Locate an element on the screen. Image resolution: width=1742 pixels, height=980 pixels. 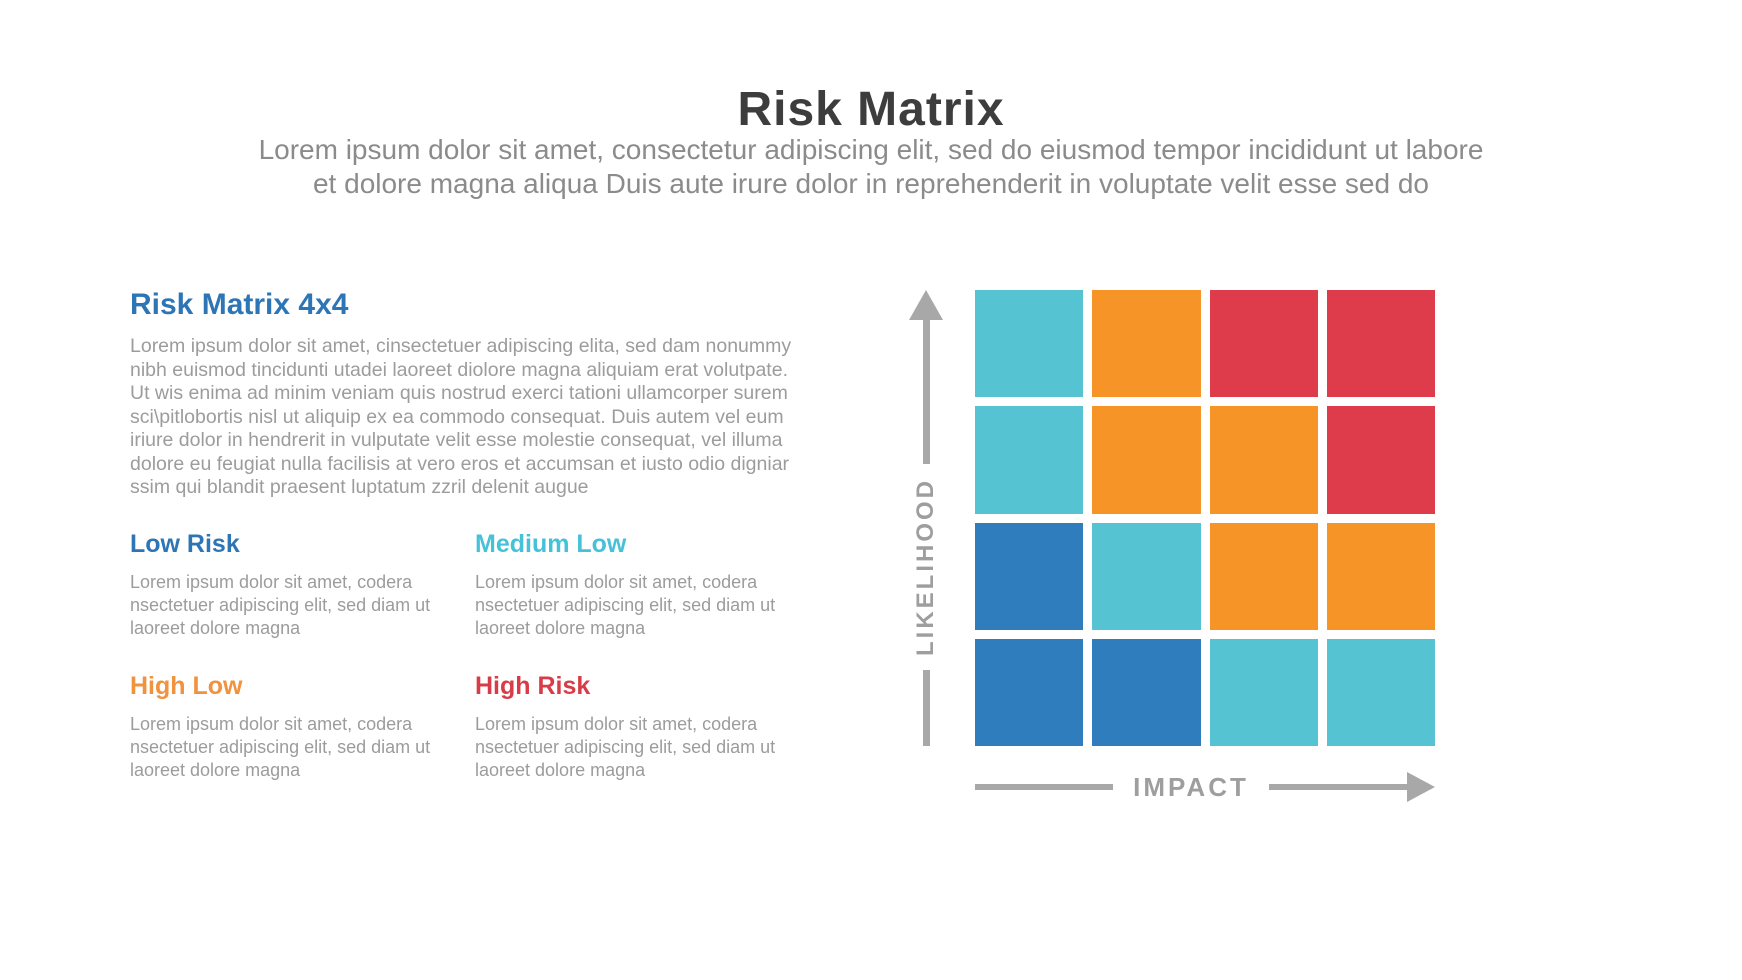
matrix-cell-r4c2-low is located at coordinates (1146, 692).